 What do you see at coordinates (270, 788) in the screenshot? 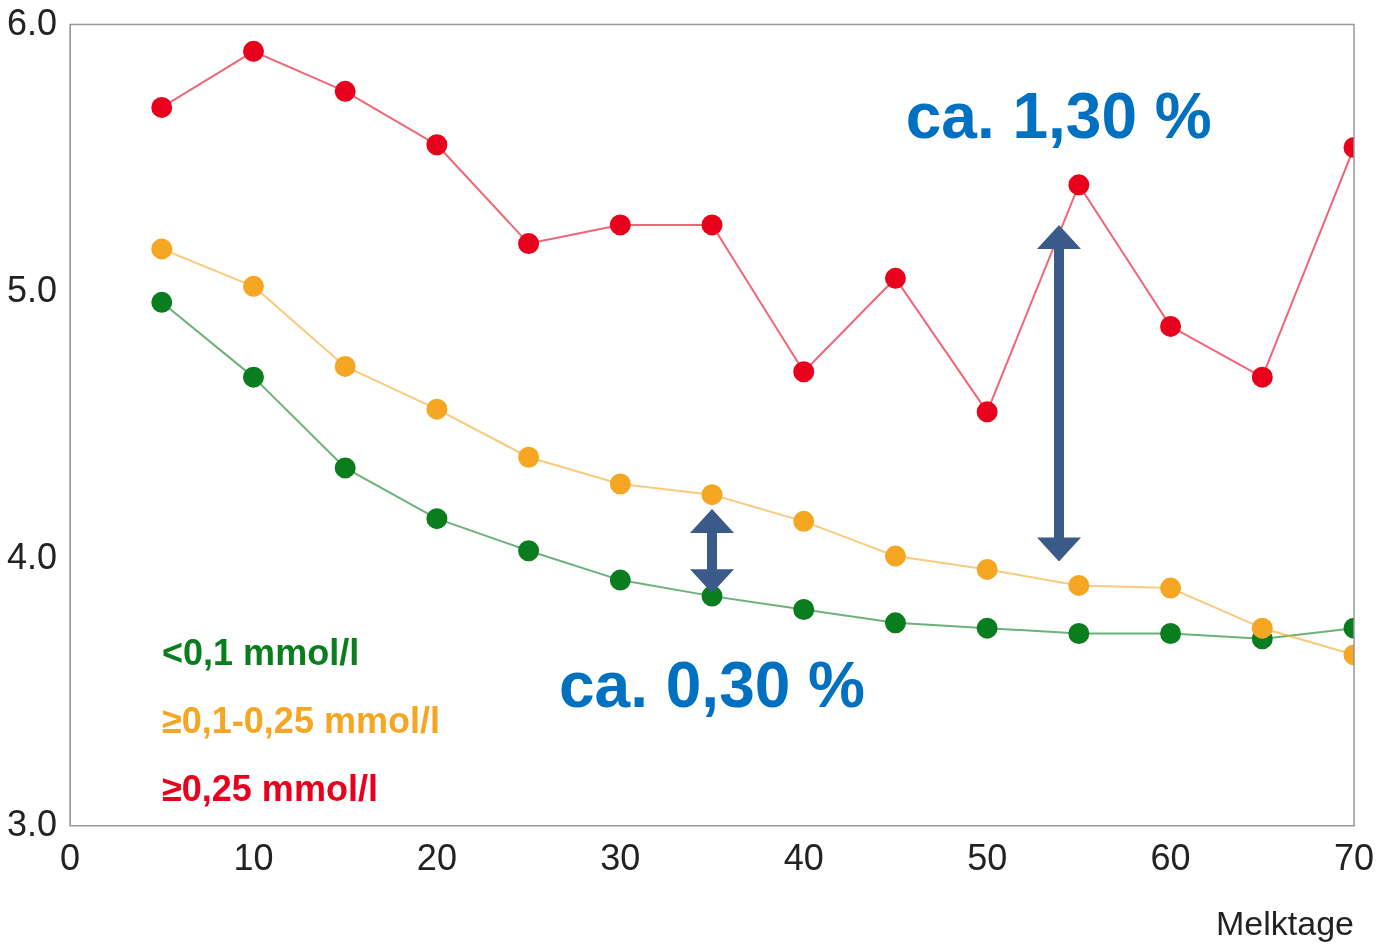
I see `text: ≥0,25 mmol/l` at bounding box center [270, 788].